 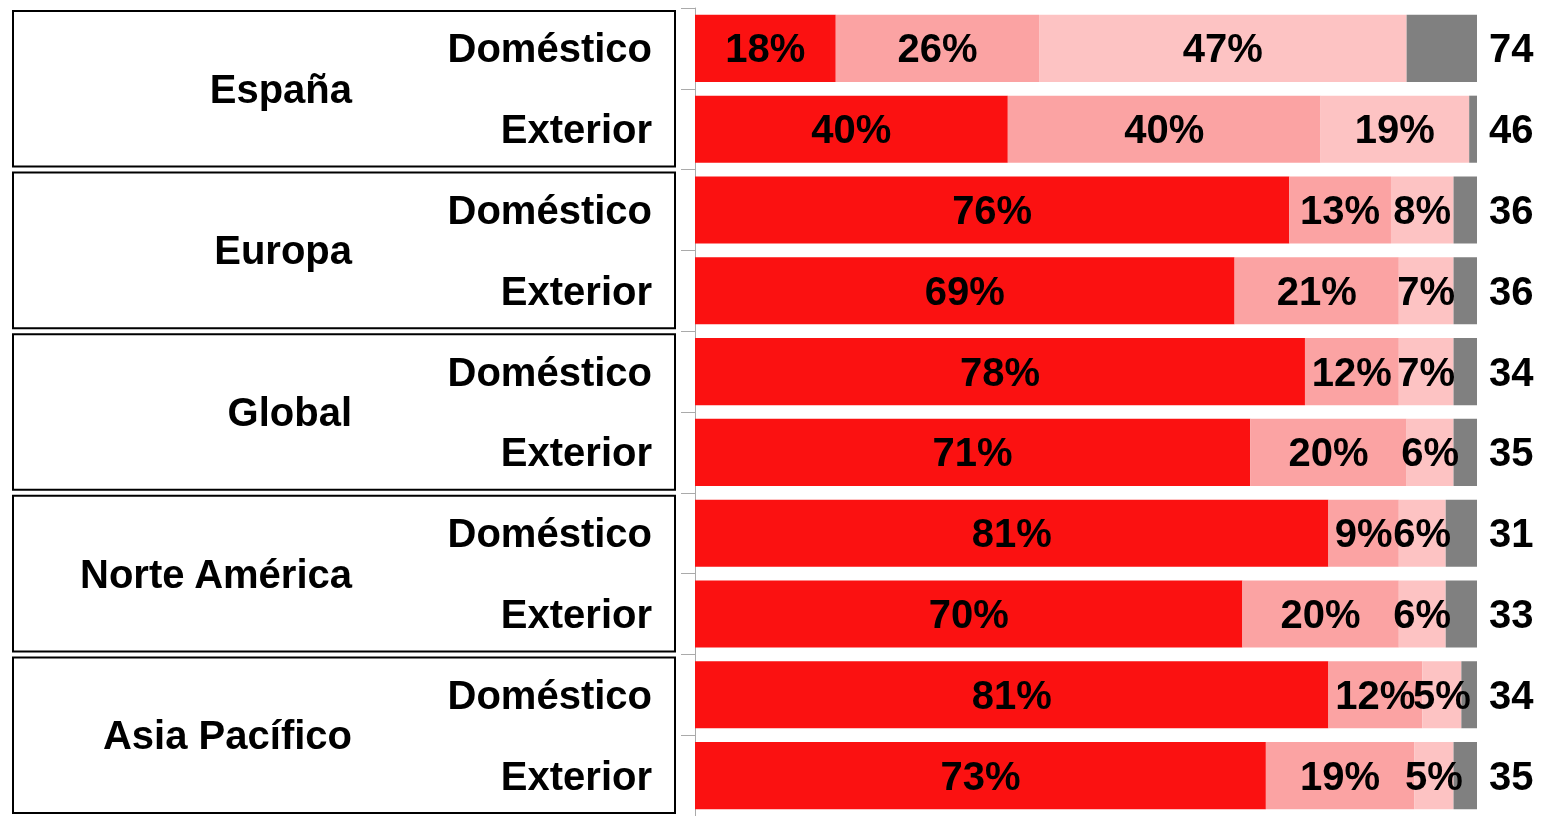 What do you see at coordinates (289, 412) in the screenshot?
I see `text: Global` at bounding box center [289, 412].